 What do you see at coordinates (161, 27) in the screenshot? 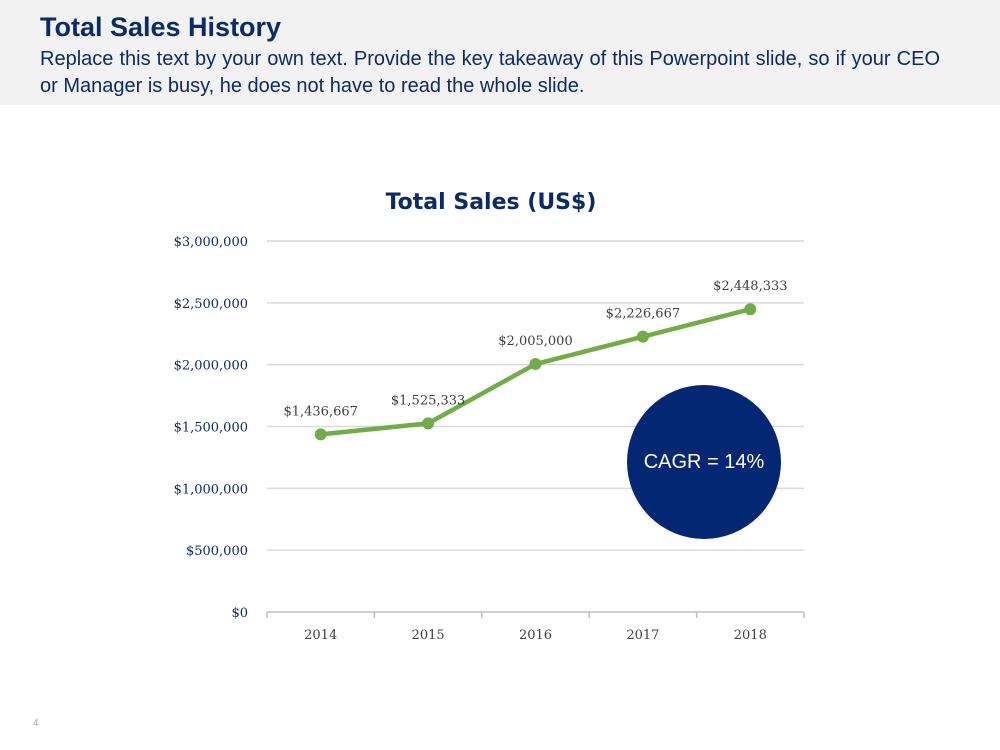
I see `slide-title: Total Sales History` at bounding box center [161, 27].